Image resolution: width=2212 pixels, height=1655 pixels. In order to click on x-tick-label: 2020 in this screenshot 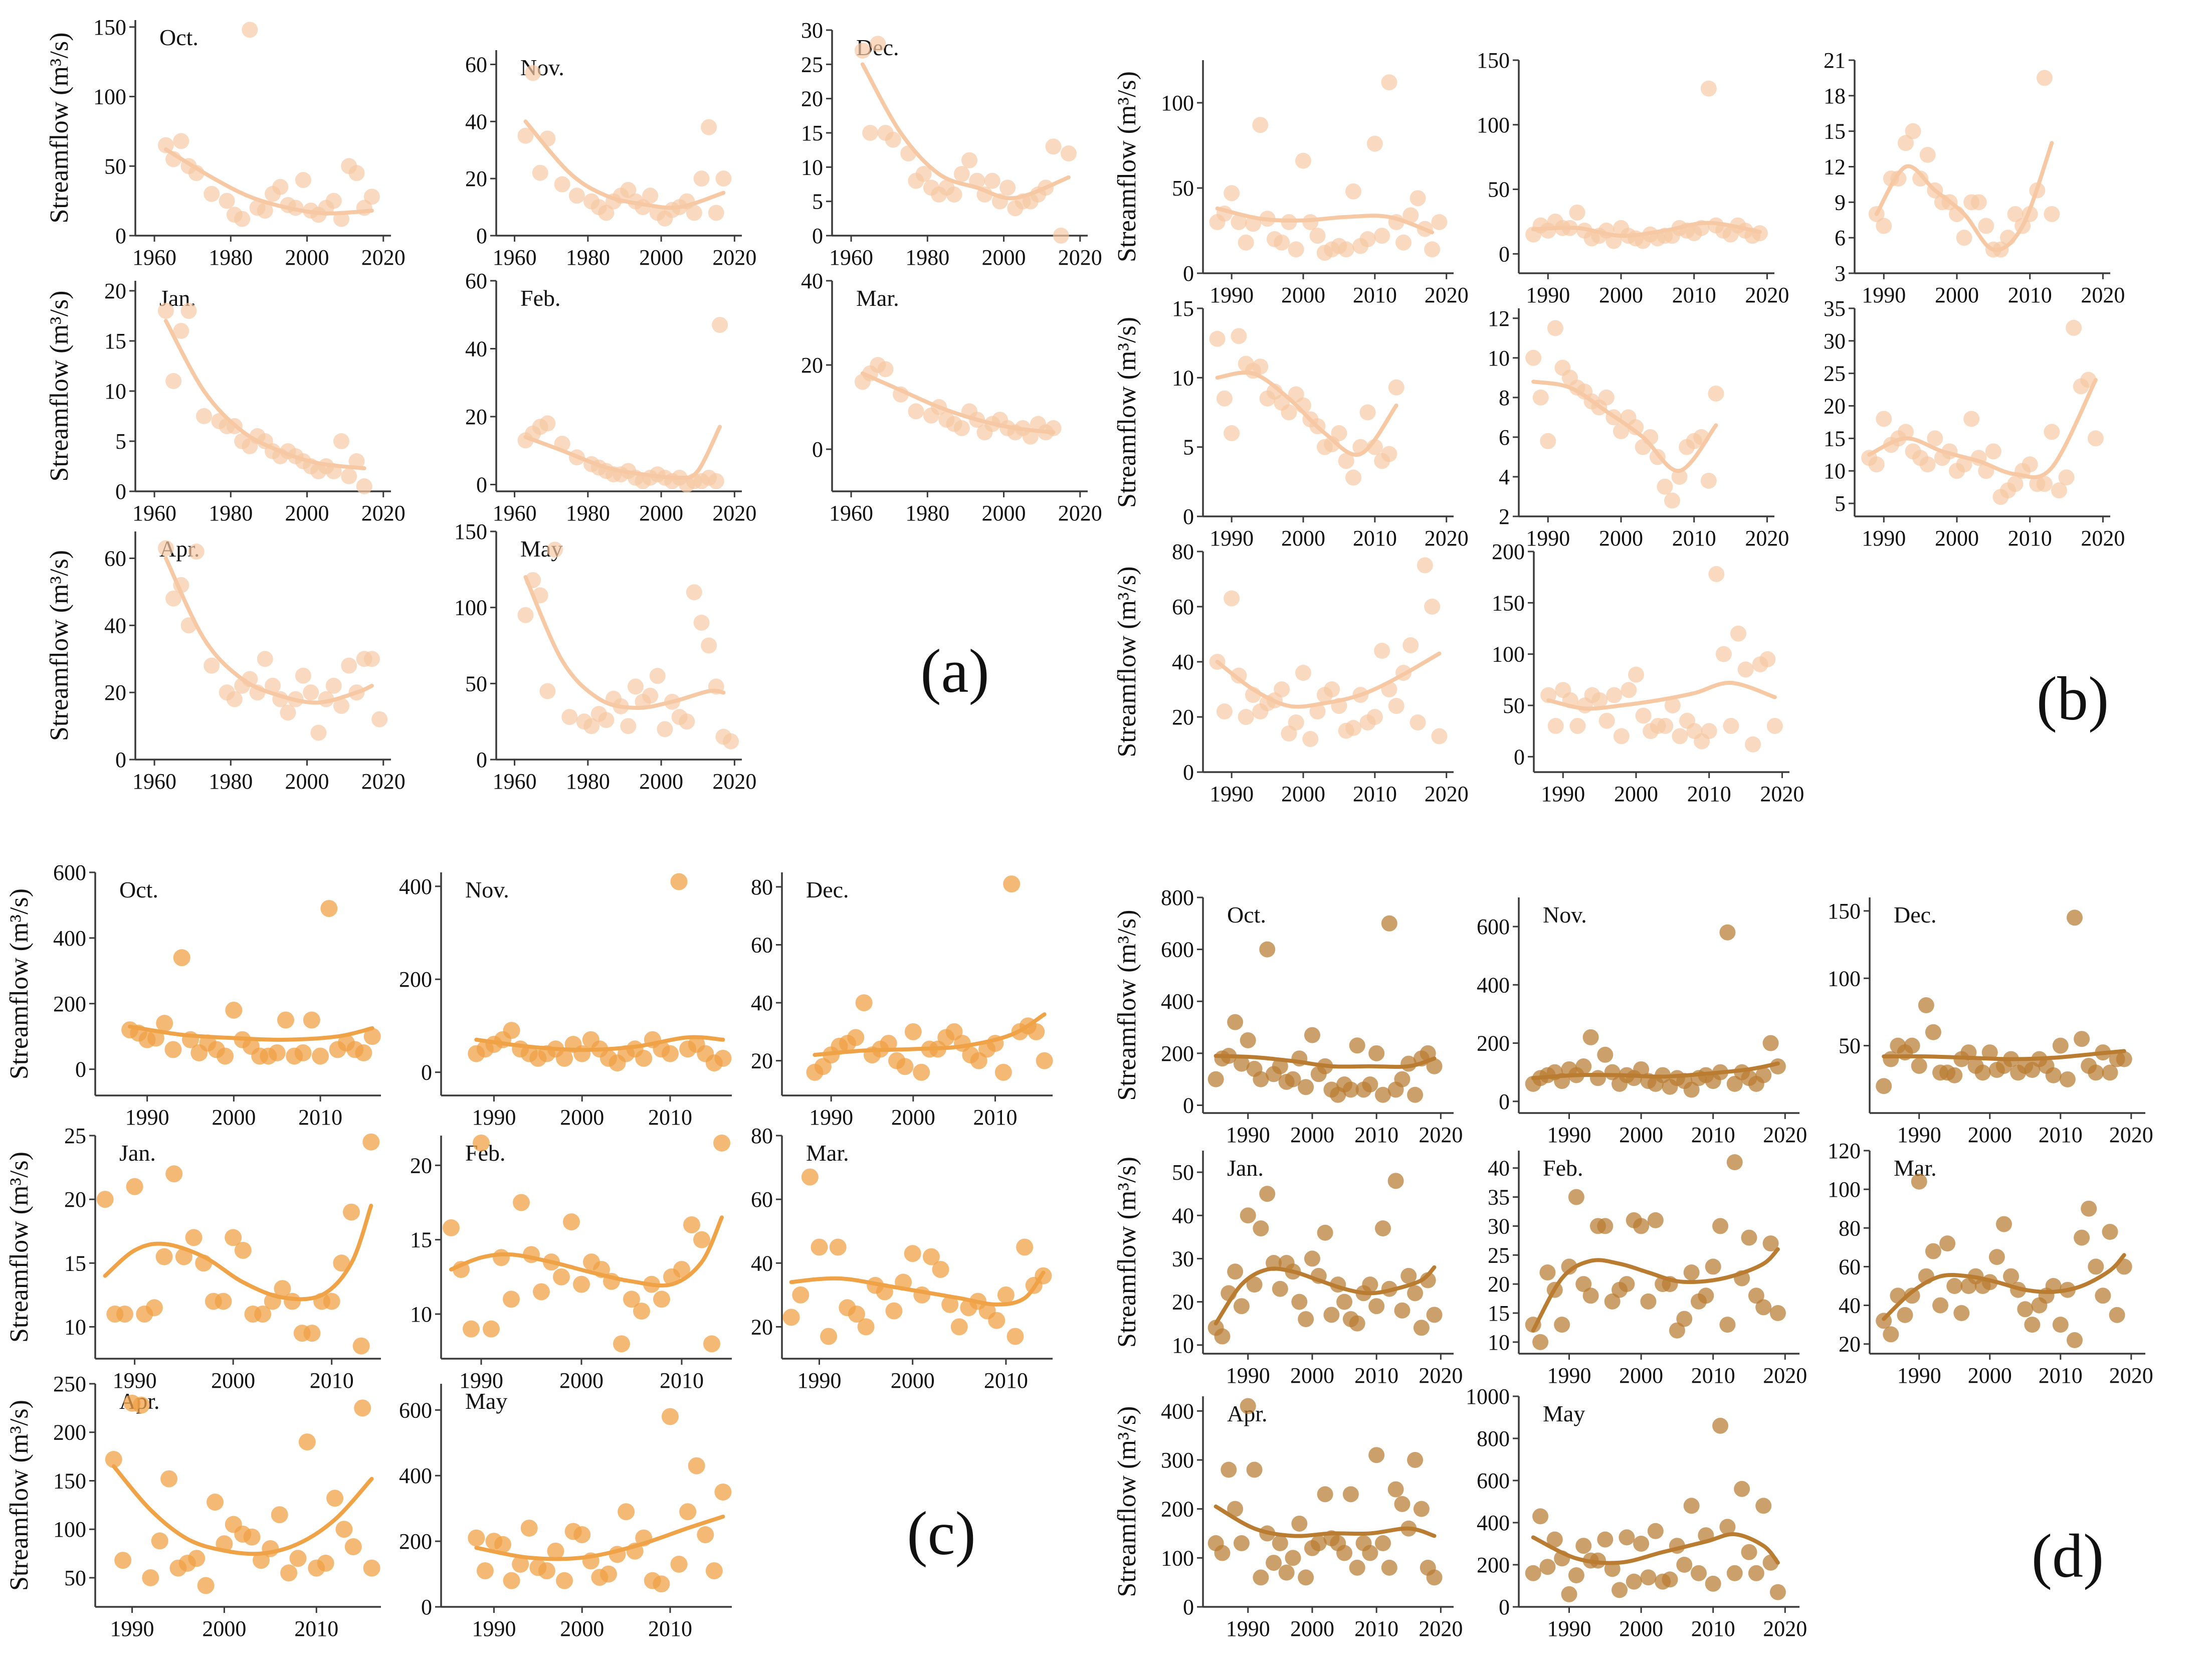, I will do `click(2103, 295)`.